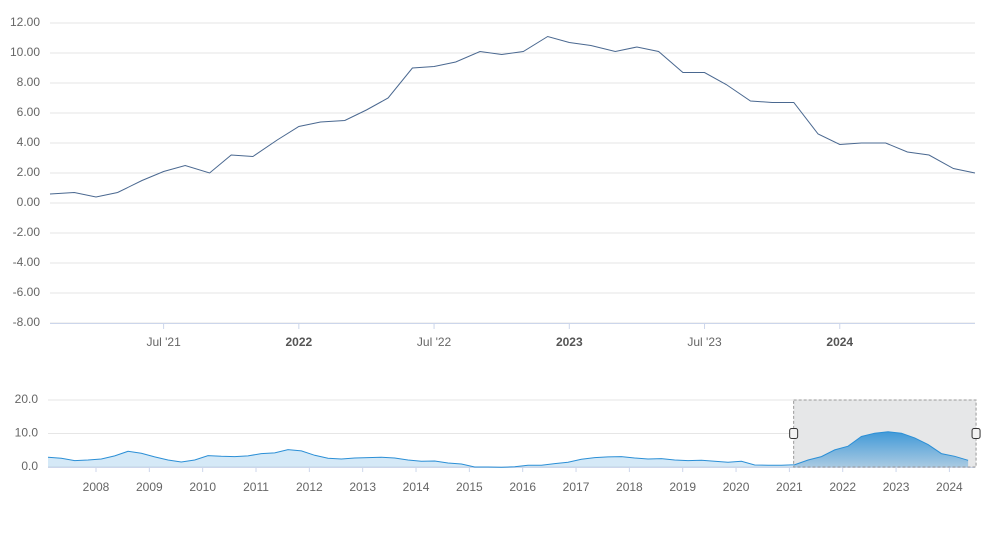 The width and height of the screenshot is (1002, 534). What do you see at coordinates (682, 487) in the screenshot?
I see `x-tick-label: 2019` at bounding box center [682, 487].